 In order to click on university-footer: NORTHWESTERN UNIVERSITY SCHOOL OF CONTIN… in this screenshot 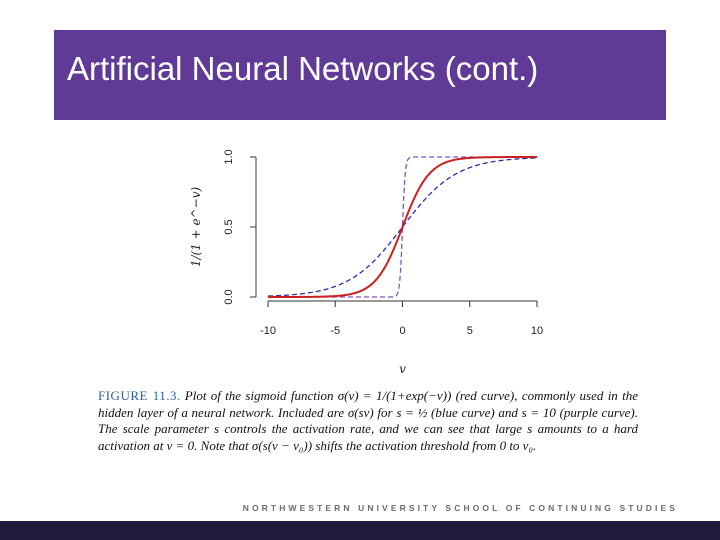, I will do `click(460, 508)`.